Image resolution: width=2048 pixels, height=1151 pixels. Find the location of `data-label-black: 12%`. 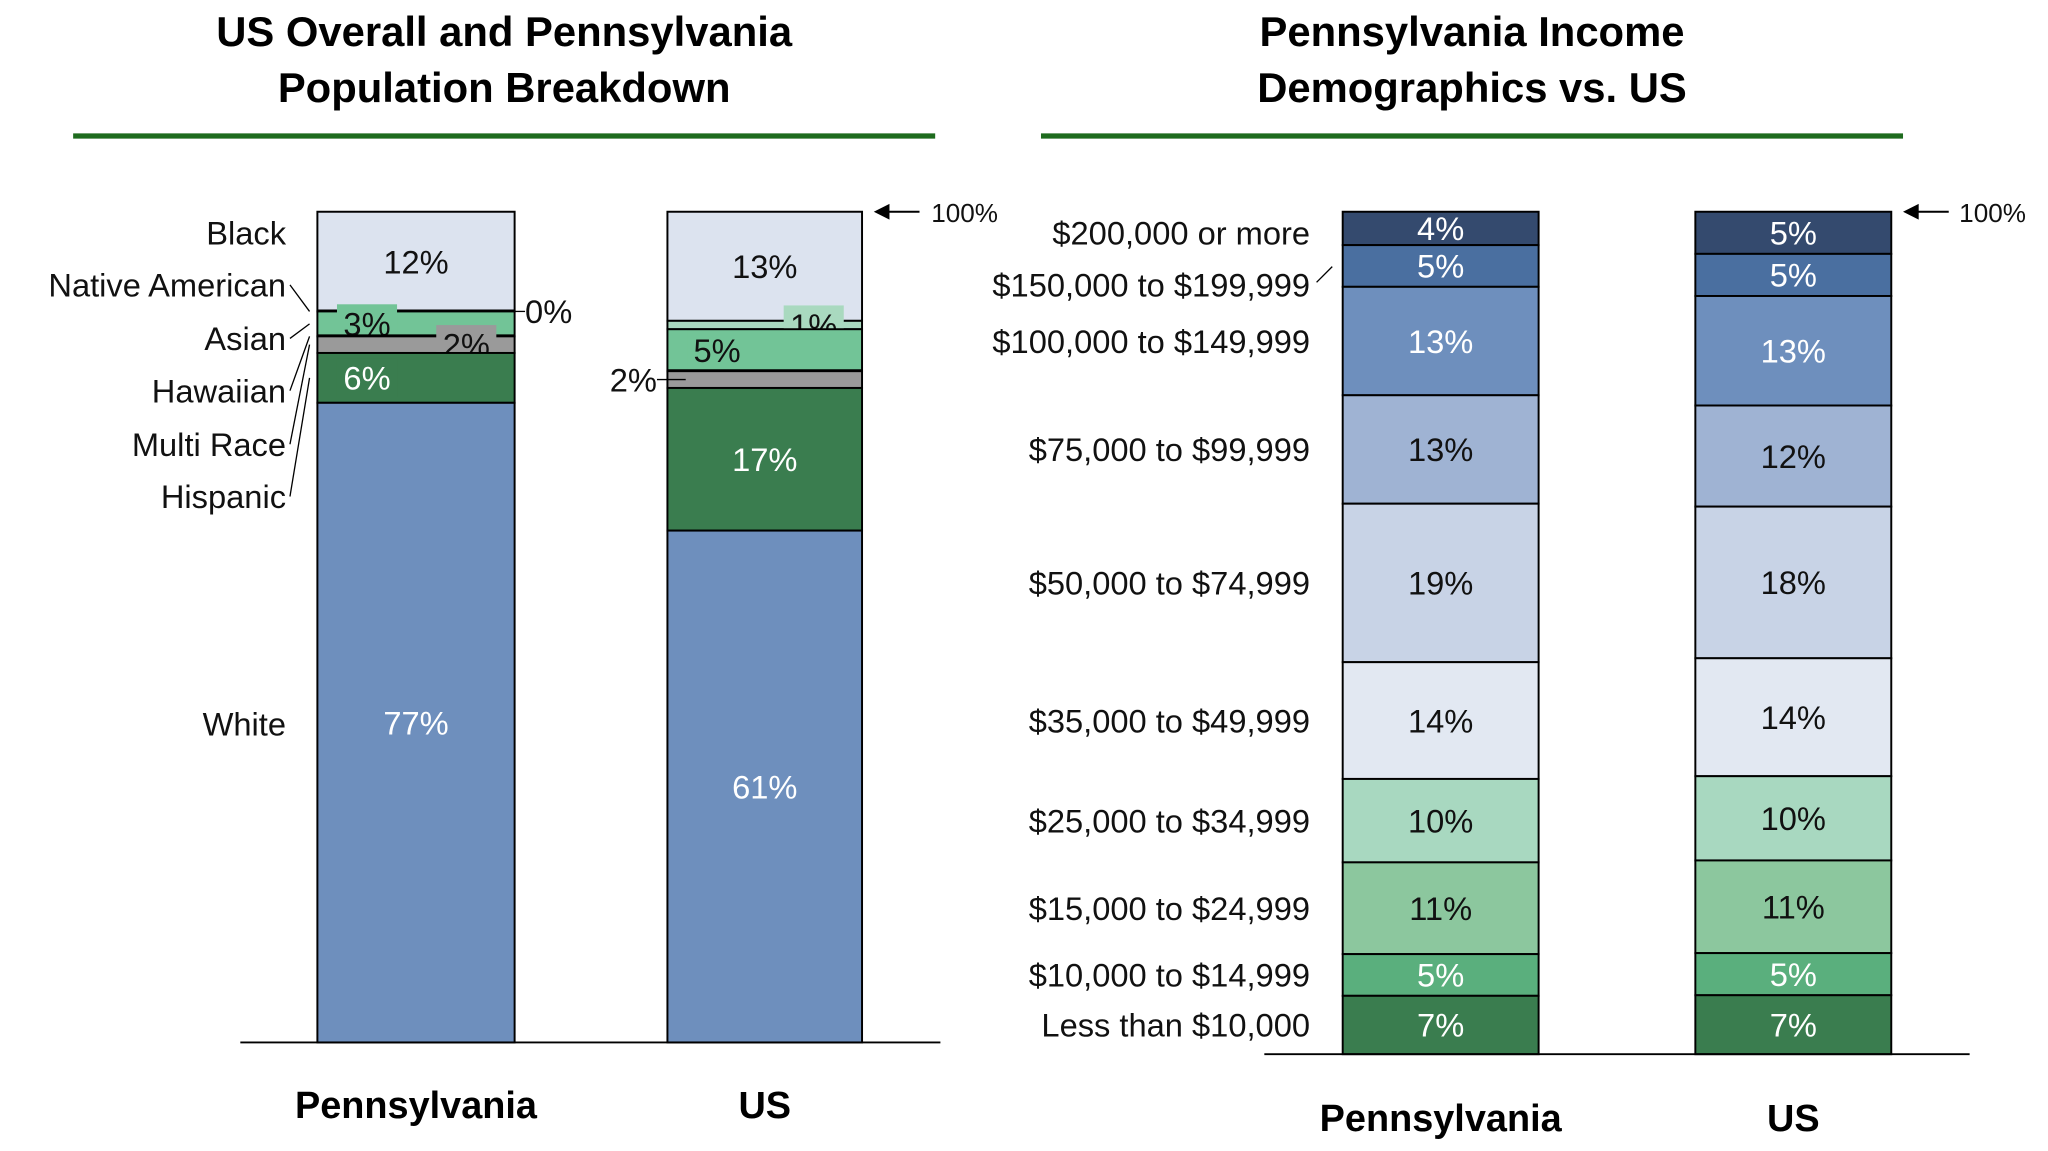

data-label-black: 12% is located at coordinates (415, 261).